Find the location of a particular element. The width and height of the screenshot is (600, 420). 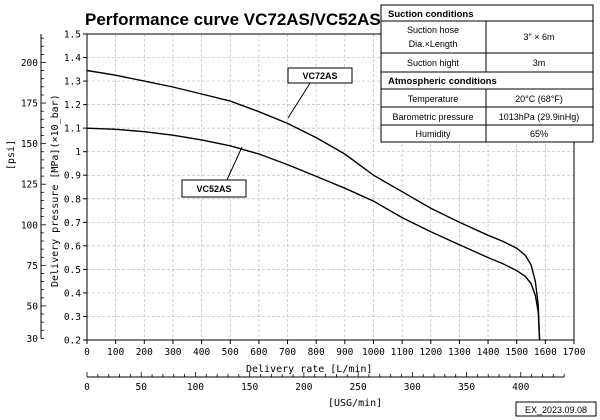

usg-tick-label: 100 is located at coordinates (195, 387).